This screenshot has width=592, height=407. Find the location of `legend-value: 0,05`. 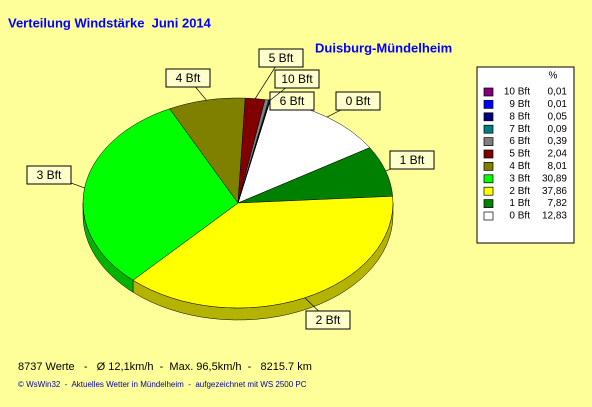

legend-value: 0,05 is located at coordinates (558, 116).